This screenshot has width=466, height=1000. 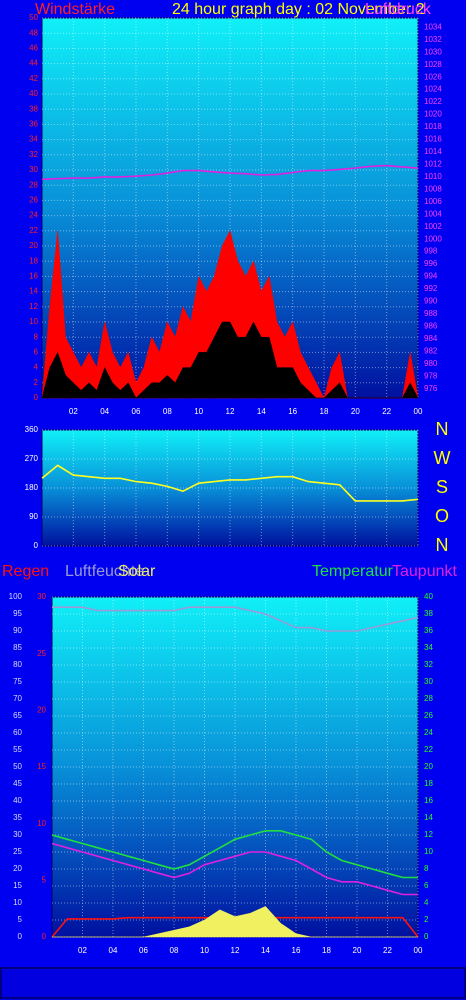 What do you see at coordinates (433, 89) in the screenshot?
I see `y-tick-label: 1024` at bounding box center [433, 89].